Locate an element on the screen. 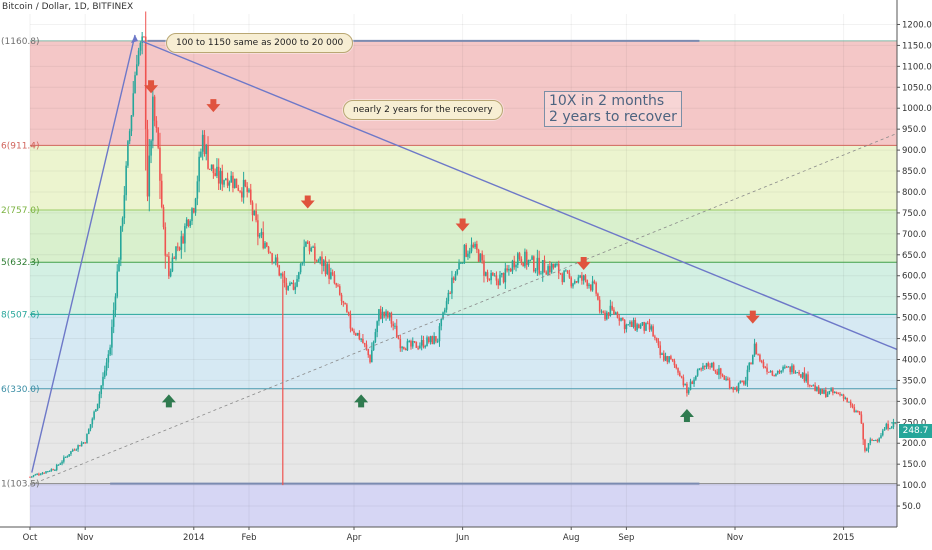 Image resolution: width=932 pixels, height=550 pixels. annotation-bubble-scale: 100 to 1150 same as 2000 to 20 000 is located at coordinates (260, 43).